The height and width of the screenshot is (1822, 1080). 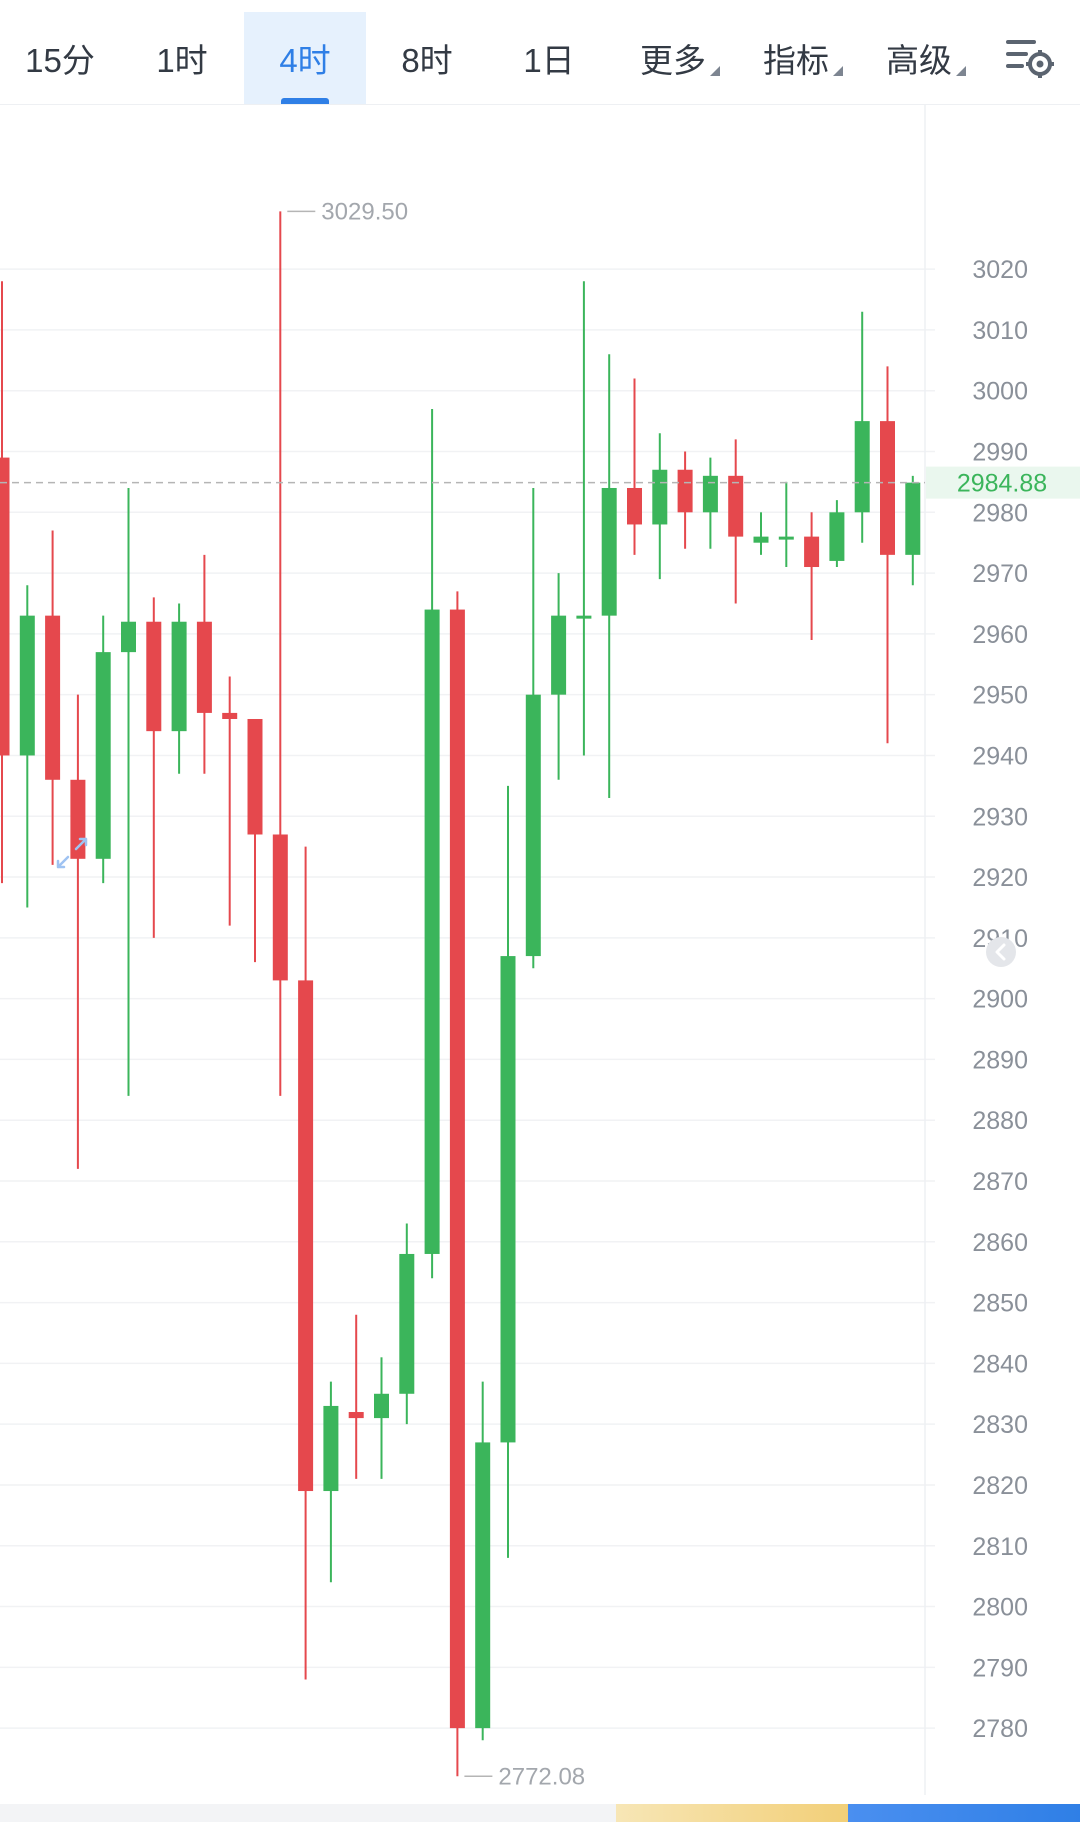 What do you see at coordinates (1000, 1060) in the screenshot?
I see `y-tick-label: 2890` at bounding box center [1000, 1060].